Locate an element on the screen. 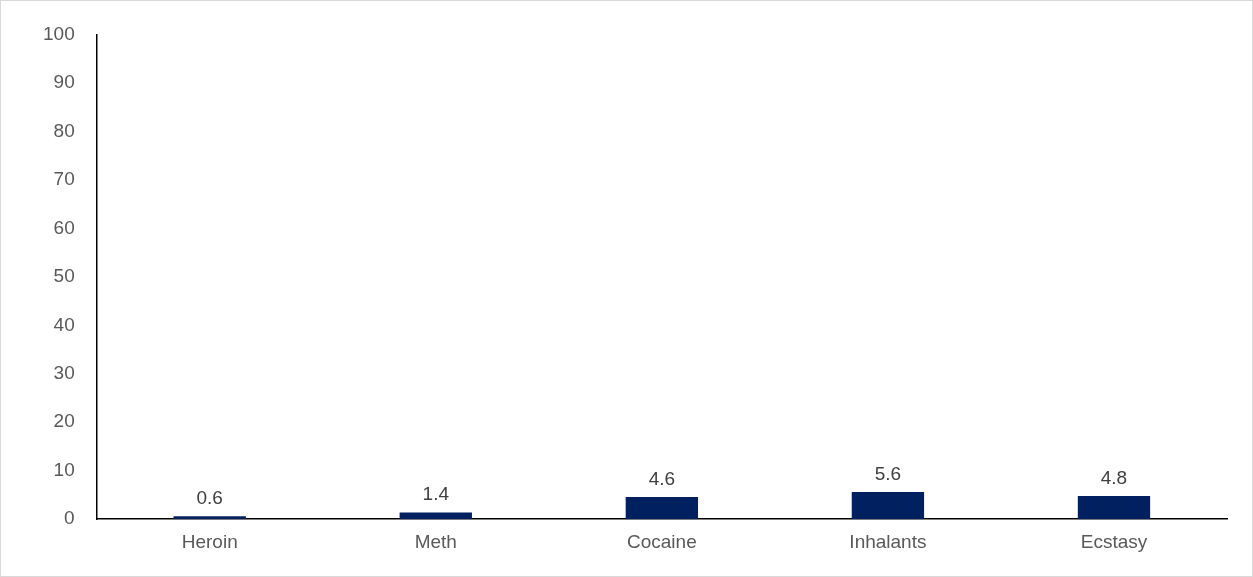  y-tick-label: 60 is located at coordinates (64, 227).